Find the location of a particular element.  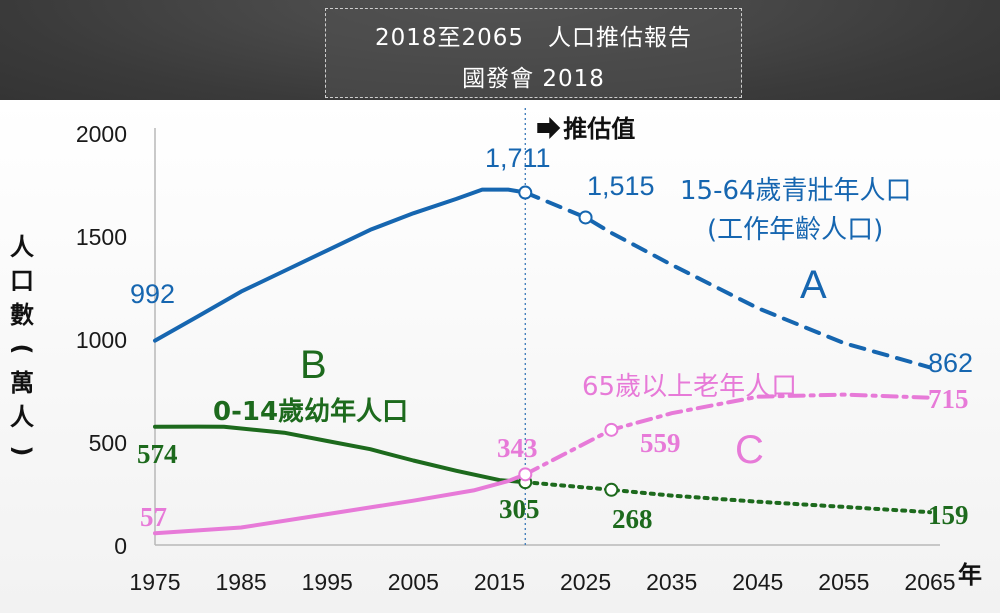

y-tick-label: 500 is located at coordinates (108, 443).